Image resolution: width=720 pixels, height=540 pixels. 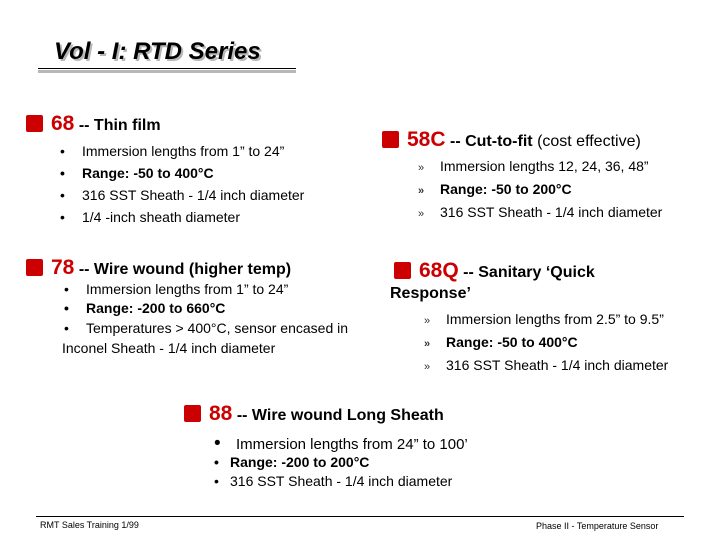 What do you see at coordinates (63, 267) in the screenshot?
I see `section-78-number: 78` at bounding box center [63, 267].